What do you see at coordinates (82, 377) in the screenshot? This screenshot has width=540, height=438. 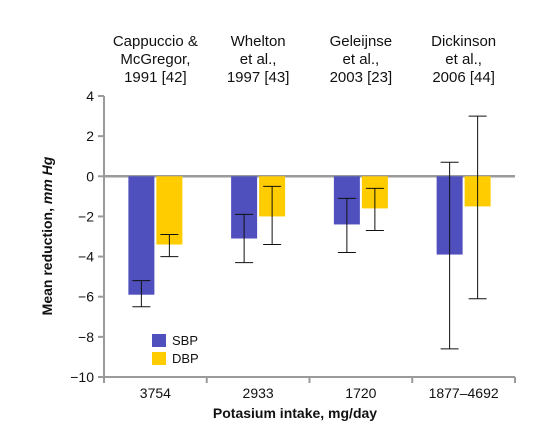 I see `y-tick-label: −10` at bounding box center [82, 377].